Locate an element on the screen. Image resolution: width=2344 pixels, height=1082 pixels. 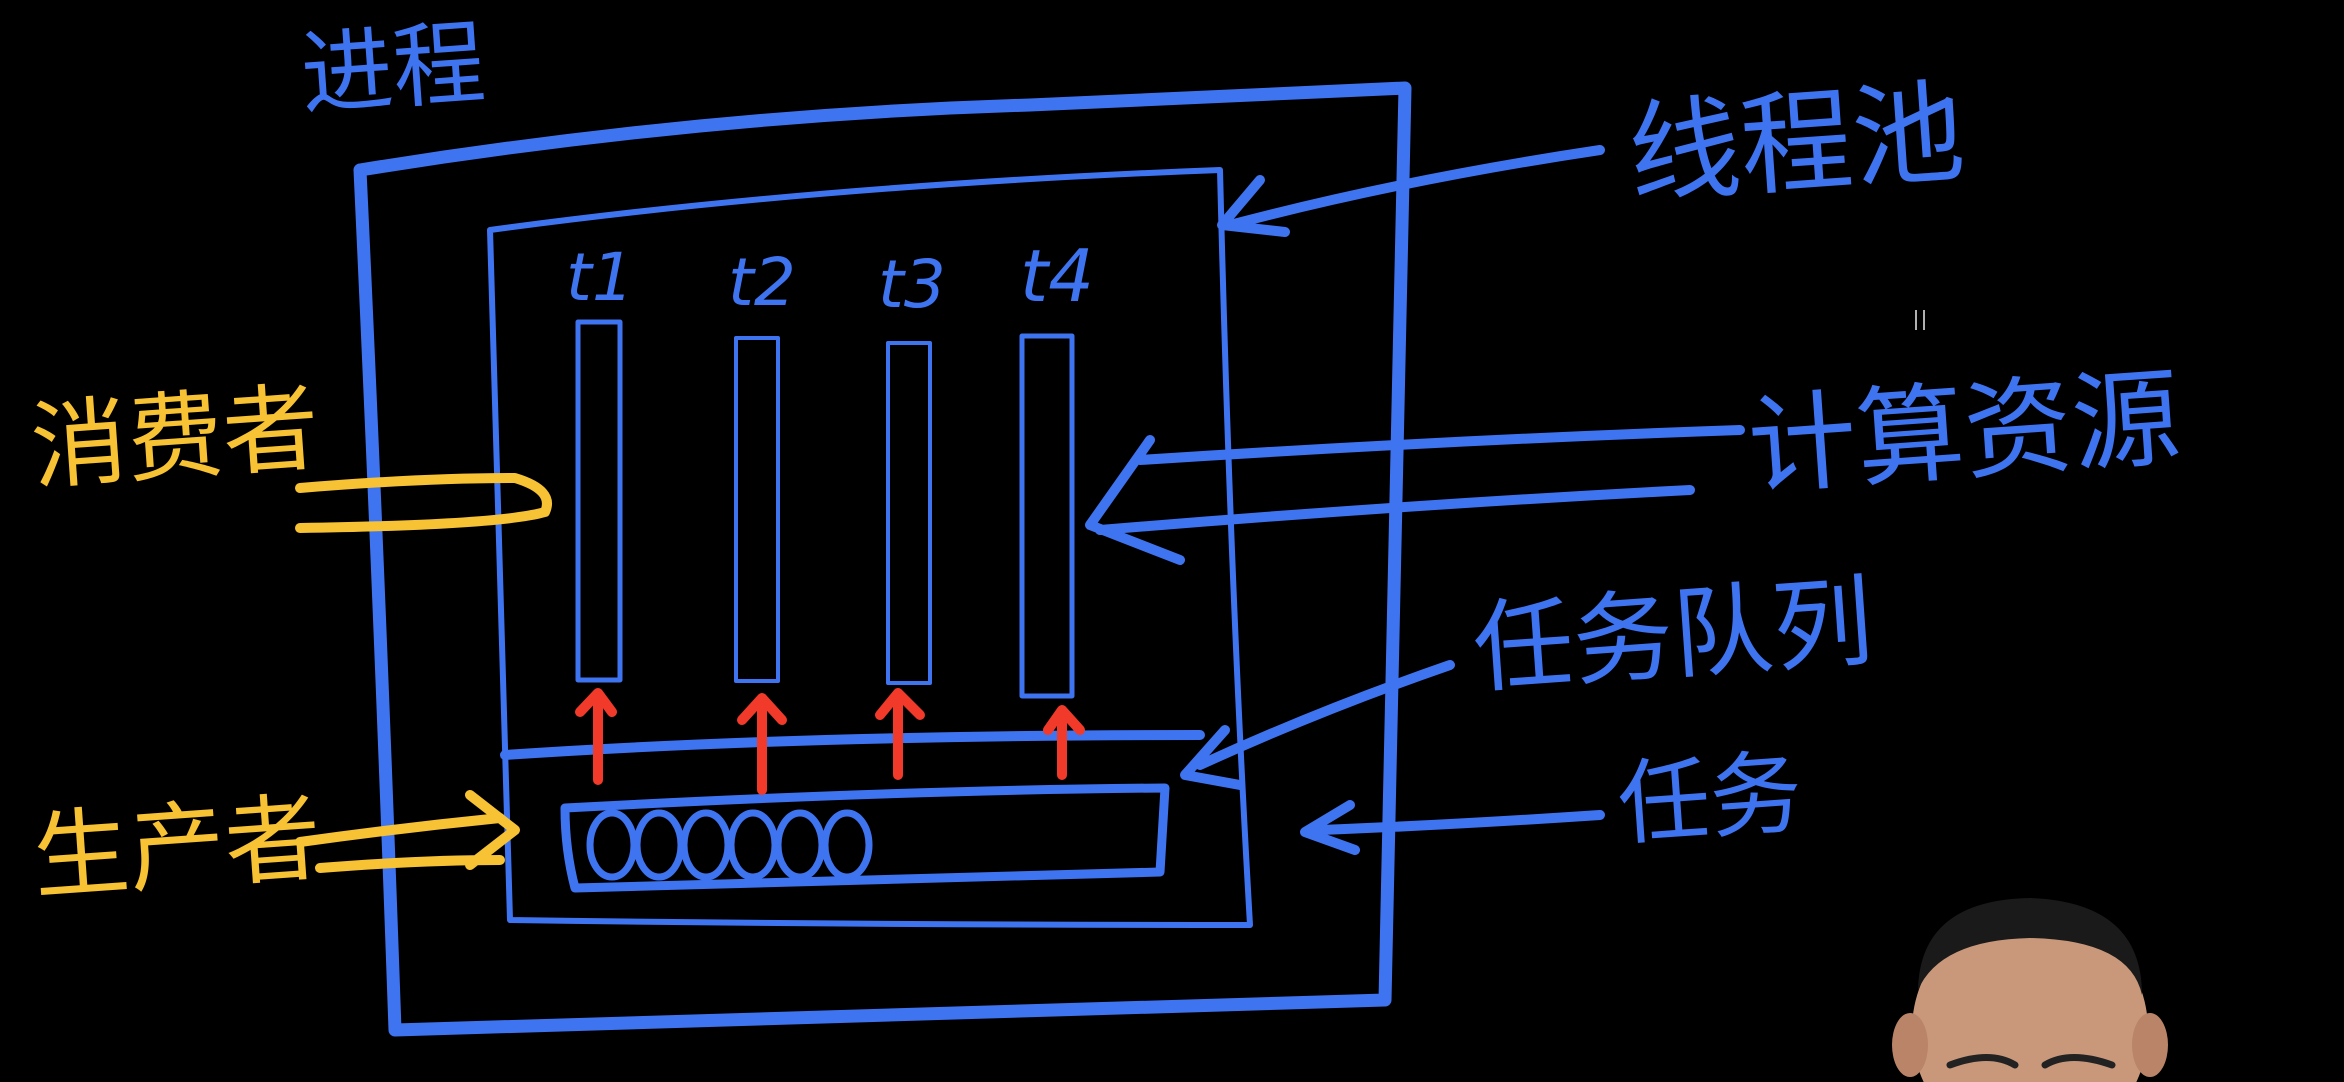
task-queue-arrow is located at coordinates (1317, 725).